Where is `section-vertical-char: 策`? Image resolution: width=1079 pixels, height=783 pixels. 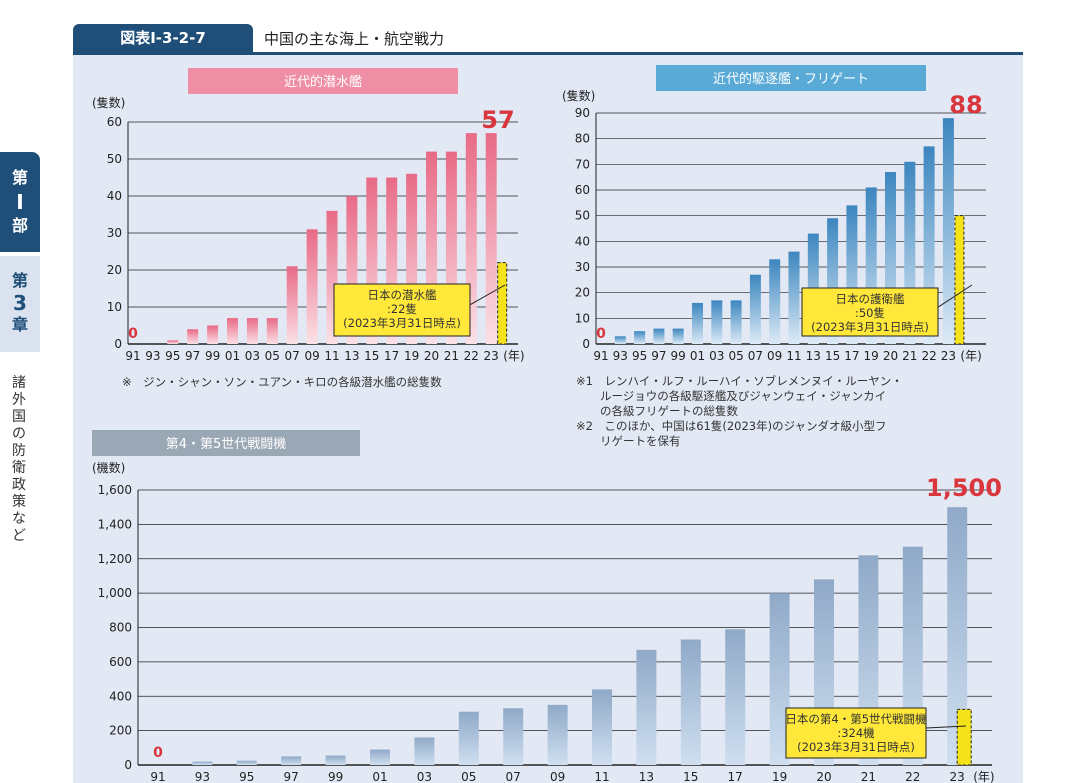
section-vertical-char: 策 is located at coordinates (19, 502).